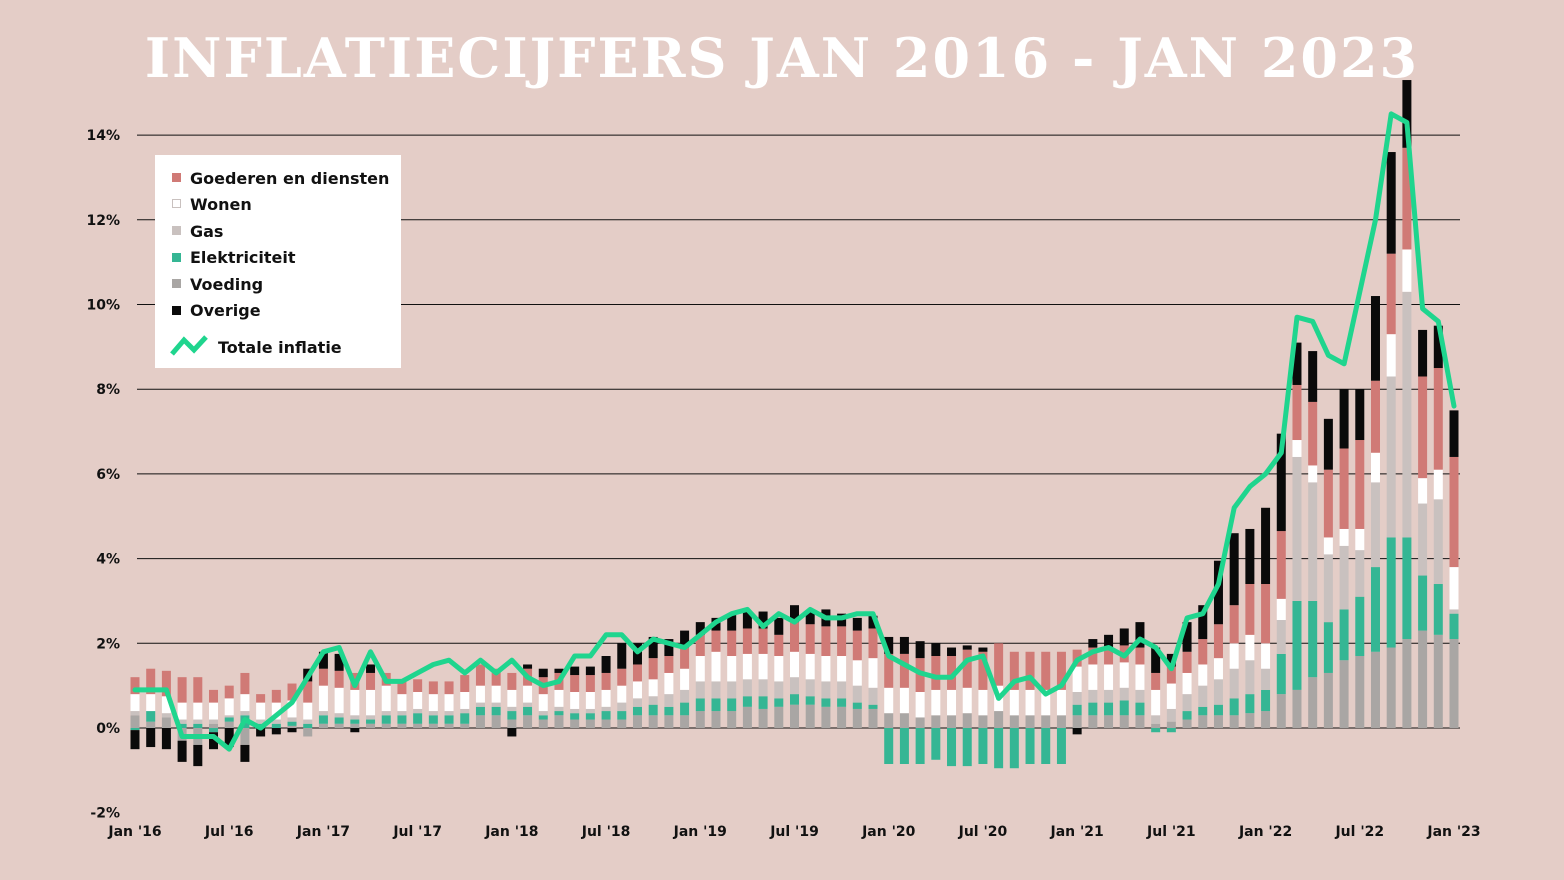 The height and width of the screenshot is (880, 1564). I want to click on x-tick-label: Jan '22, so click(1265, 832).